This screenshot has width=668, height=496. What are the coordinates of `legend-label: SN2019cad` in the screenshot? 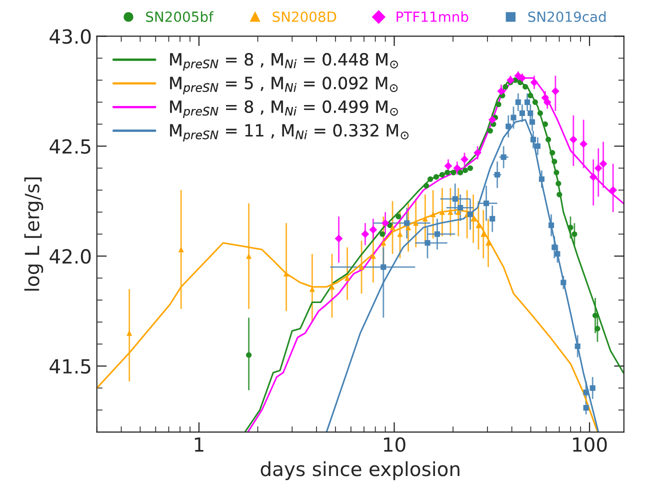 It's located at (567, 16).